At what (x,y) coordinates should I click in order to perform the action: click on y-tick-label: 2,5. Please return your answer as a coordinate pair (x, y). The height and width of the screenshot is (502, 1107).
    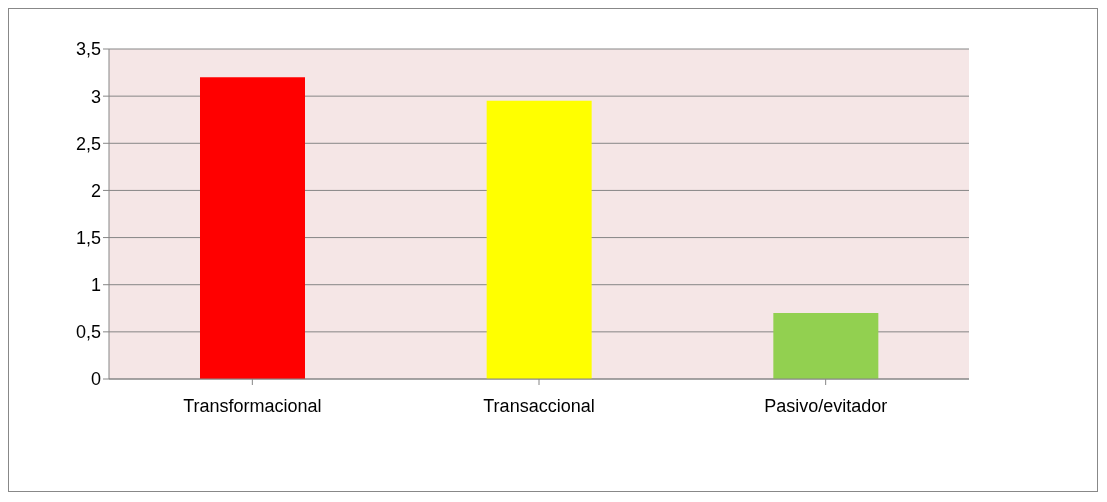
    Looking at the image, I should click on (88, 143).